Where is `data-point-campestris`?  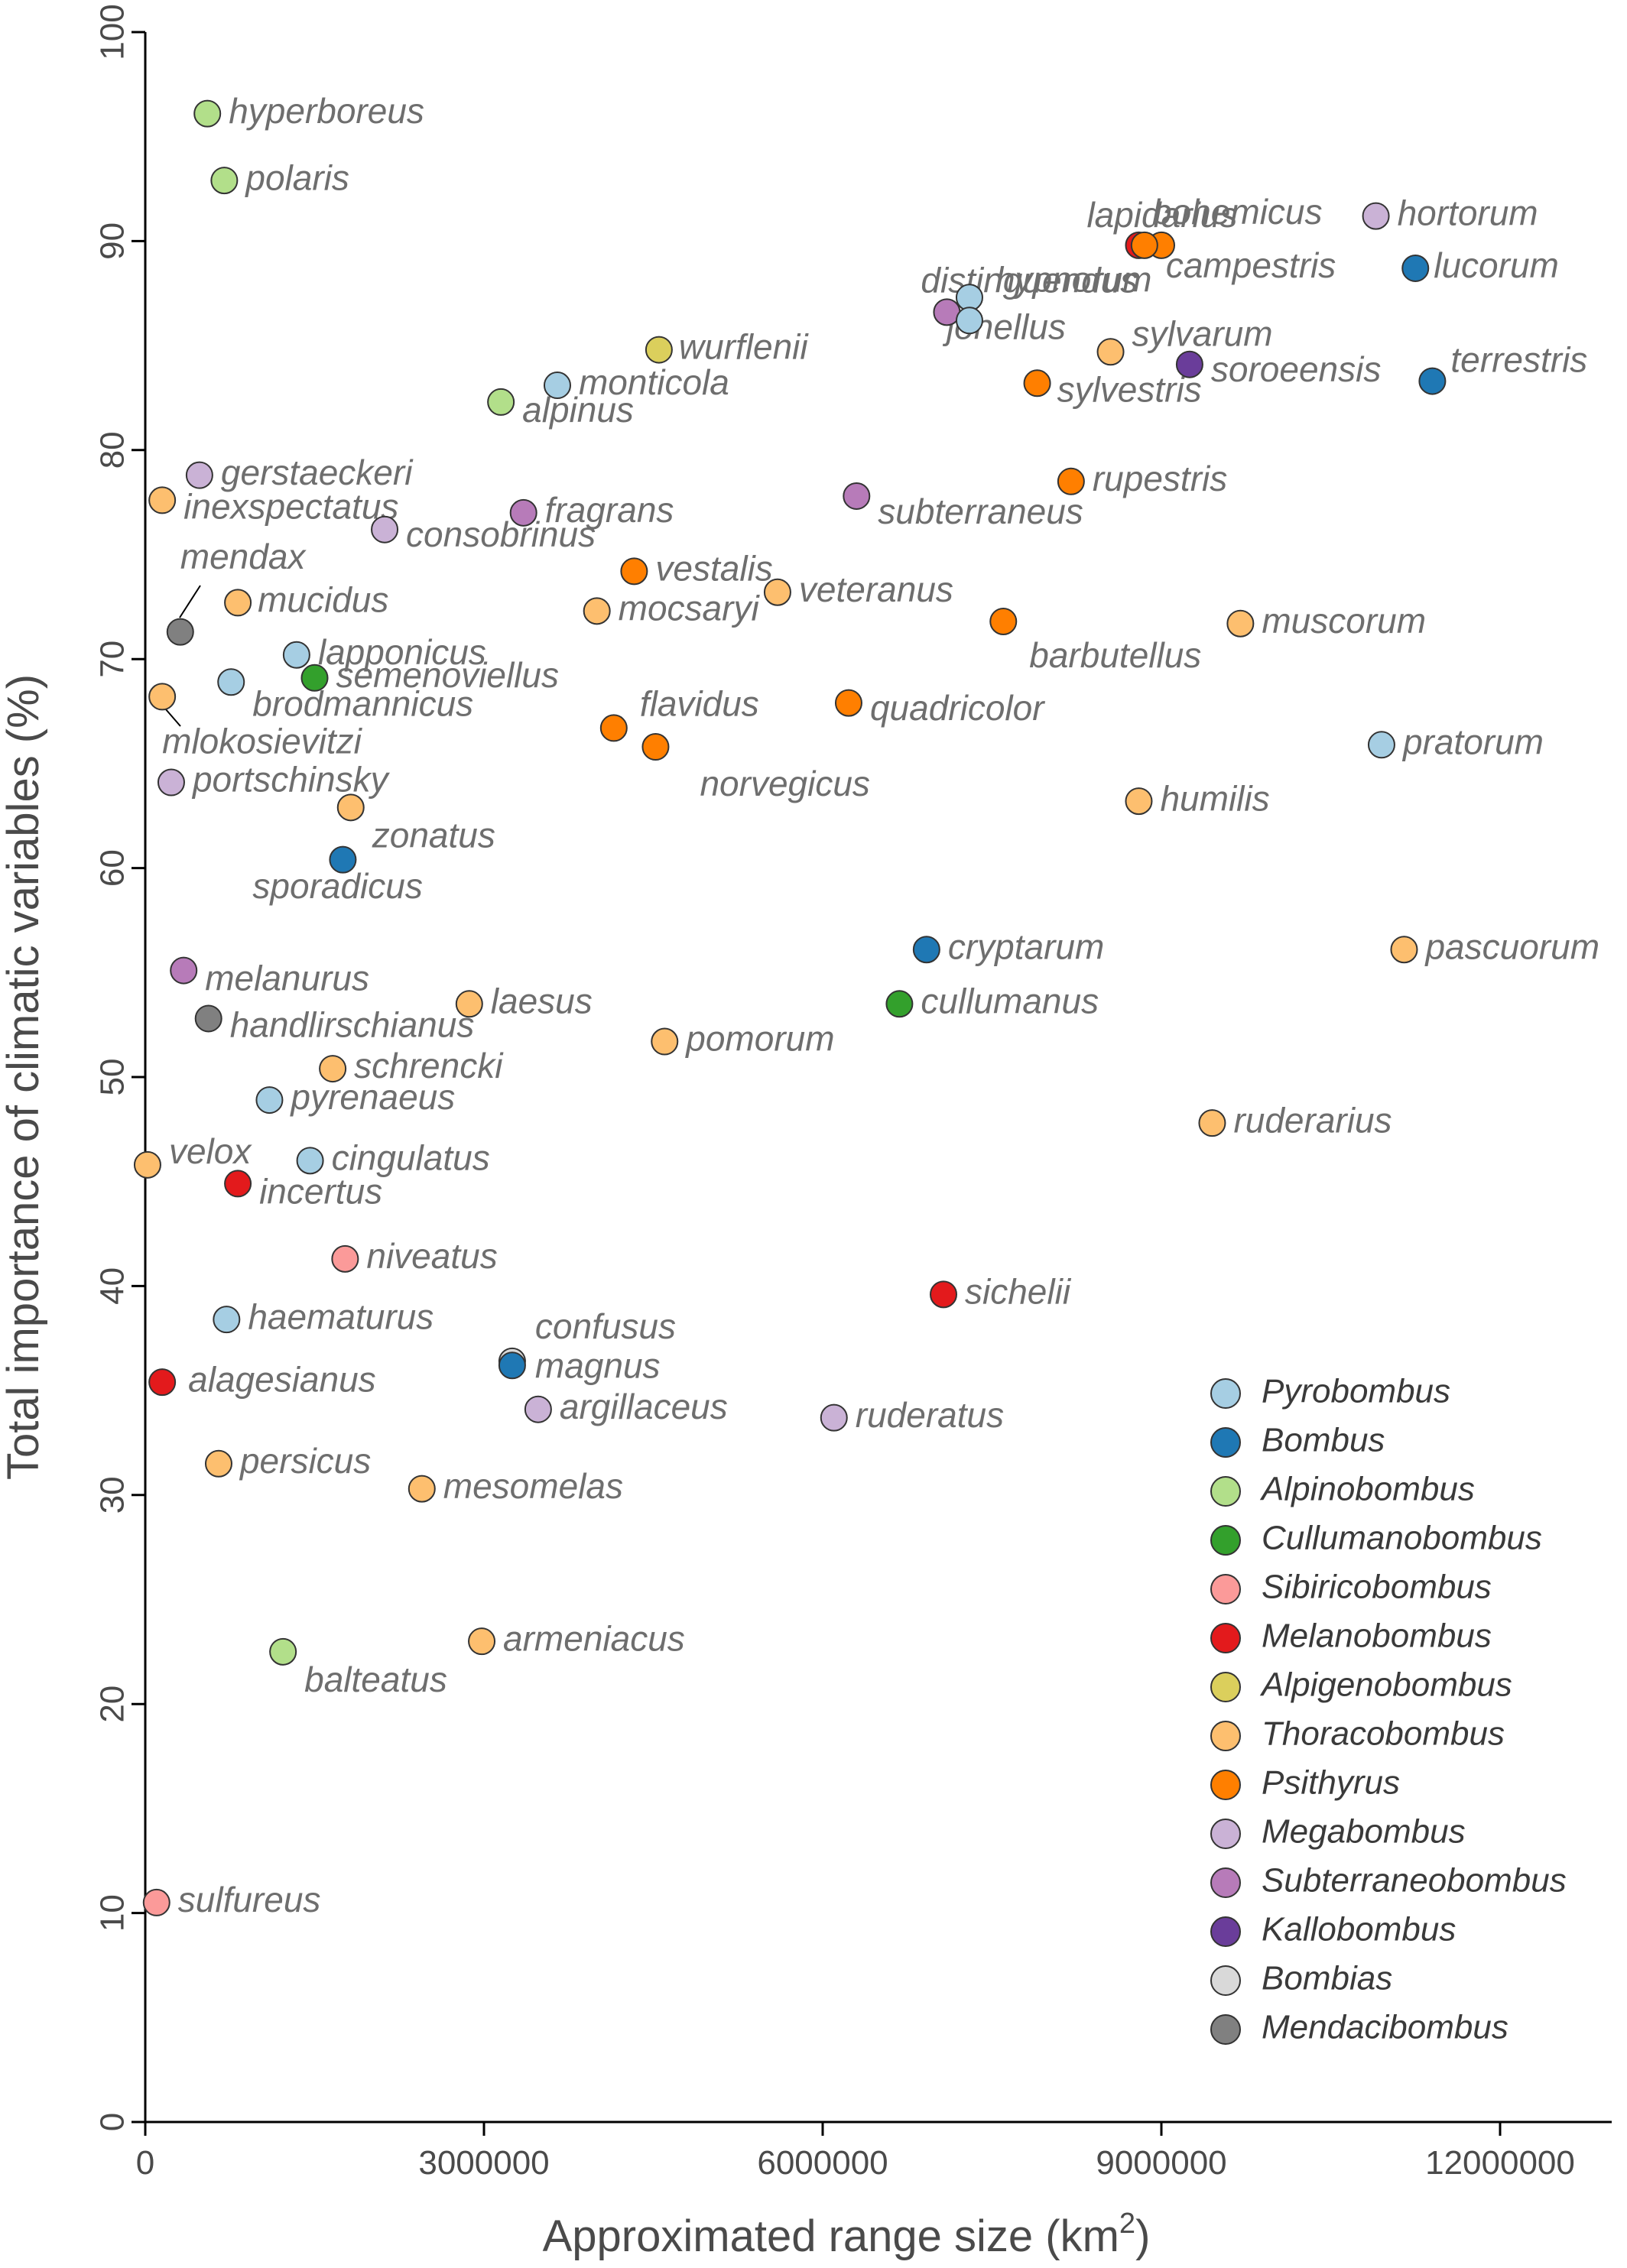
data-point-campestris is located at coordinates (1144, 245).